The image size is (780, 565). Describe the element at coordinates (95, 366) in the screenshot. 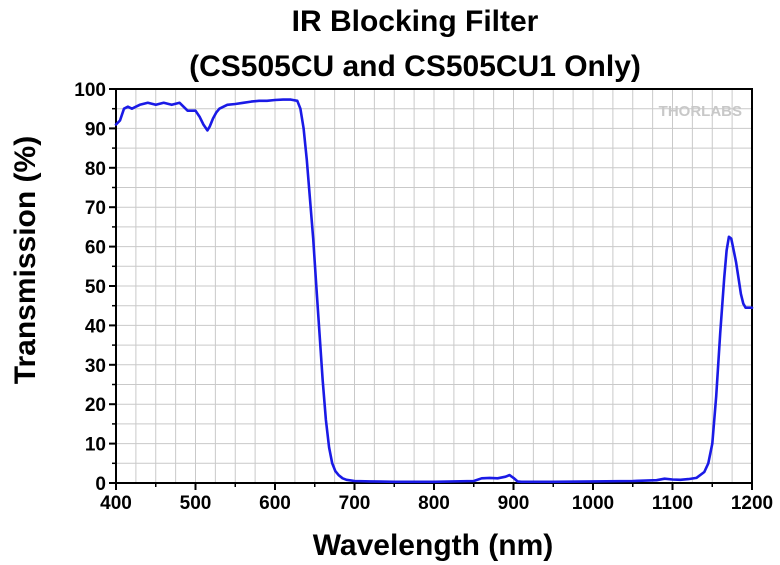

I see `y-tick-label: 30` at that location.